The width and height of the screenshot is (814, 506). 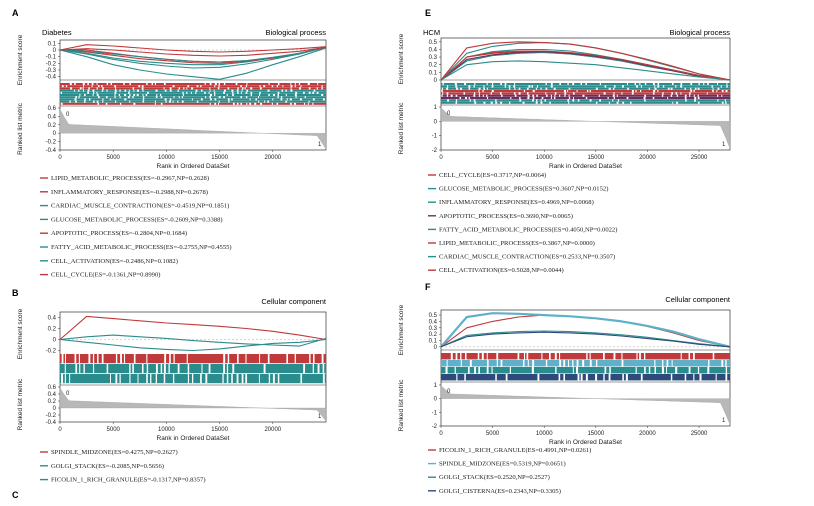 I want to click on es-series-line-spindle-midzone, so click(x=585, y=330).